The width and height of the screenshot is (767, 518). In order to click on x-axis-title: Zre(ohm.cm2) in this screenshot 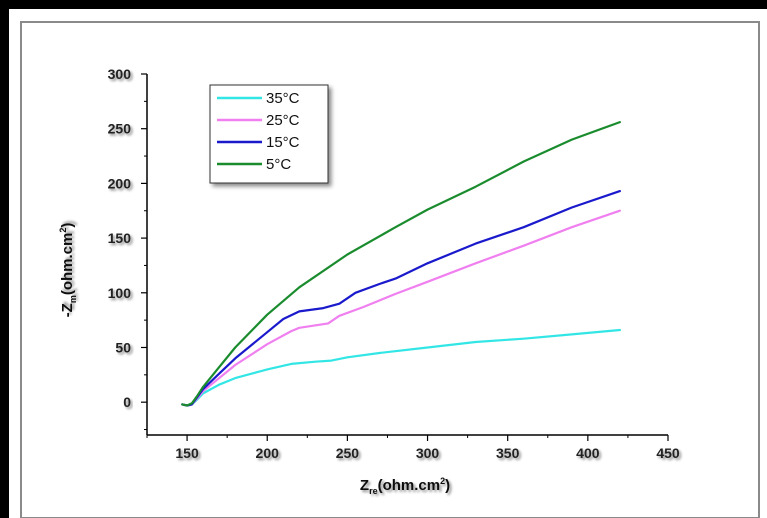, I will do `click(405, 486)`.